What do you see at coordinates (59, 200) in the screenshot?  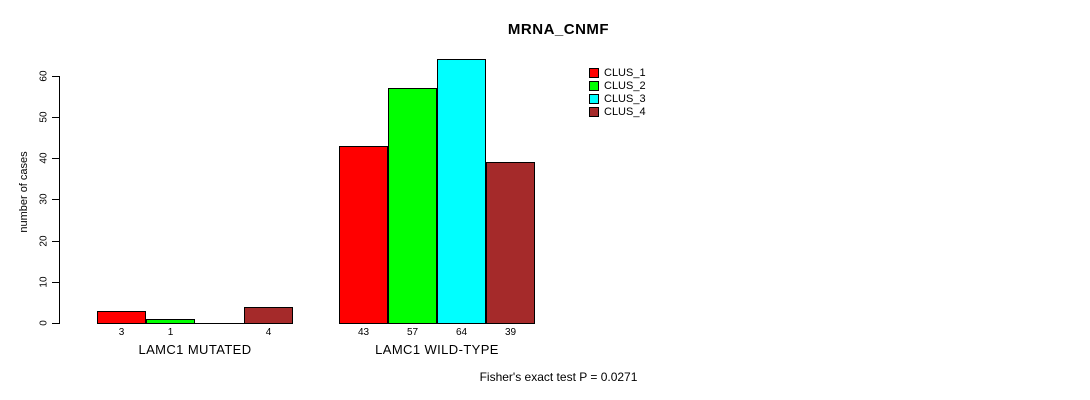 I see `y-axis-line` at bounding box center [59, 200].